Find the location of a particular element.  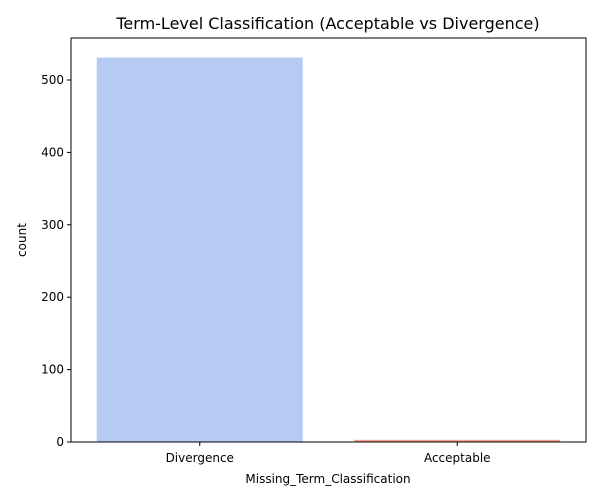

y-tick-label: 200 is located at coordinates (52, 297).